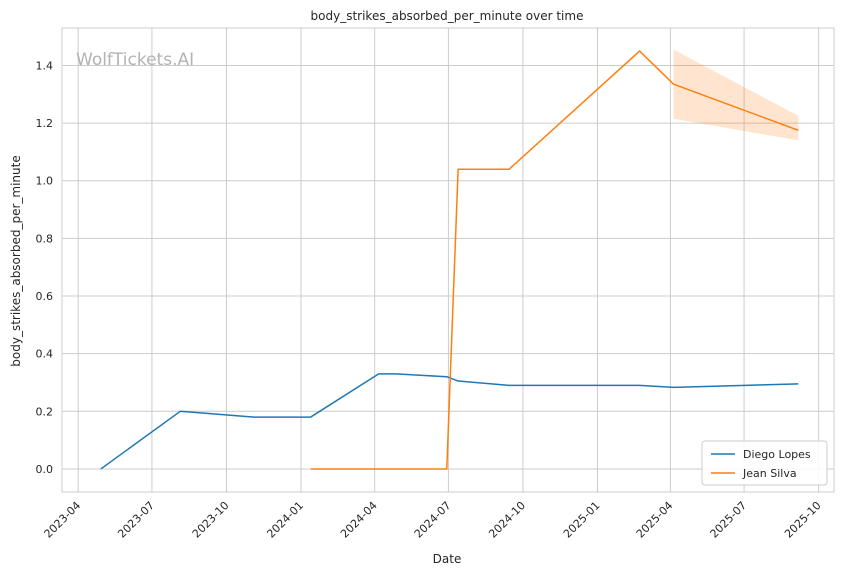  I want to click on confidence-bands, so click(736, 95).